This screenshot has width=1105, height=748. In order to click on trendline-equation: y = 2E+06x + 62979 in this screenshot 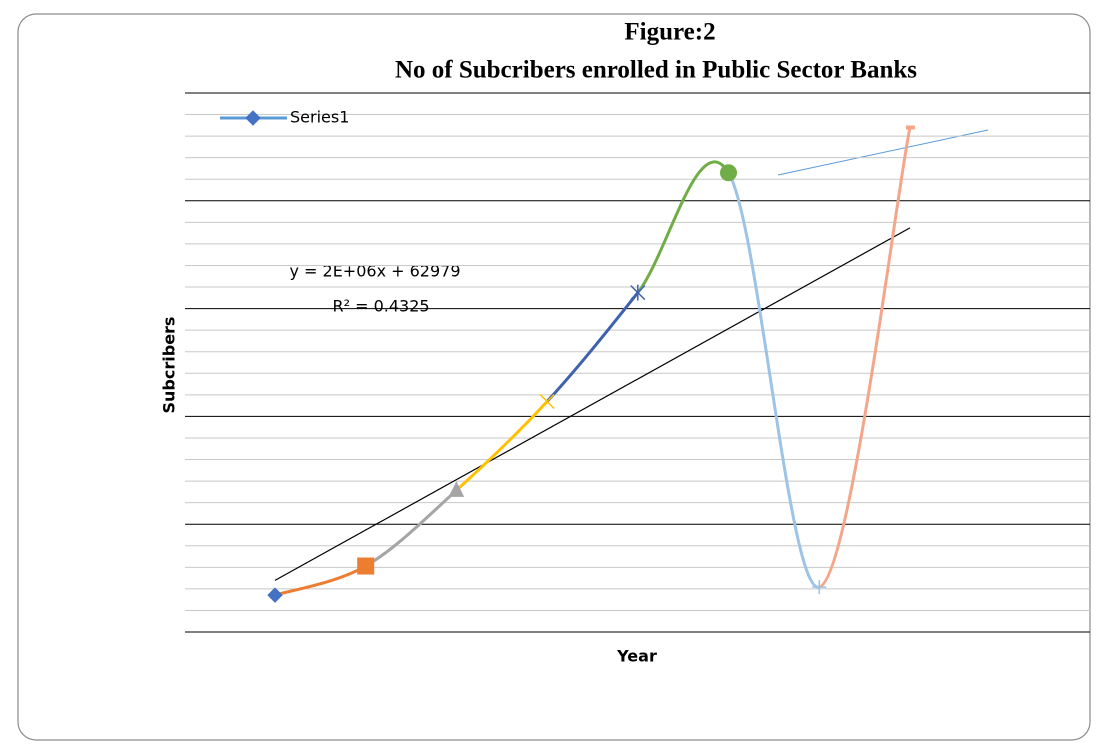, I will do `click(374, 271)`.